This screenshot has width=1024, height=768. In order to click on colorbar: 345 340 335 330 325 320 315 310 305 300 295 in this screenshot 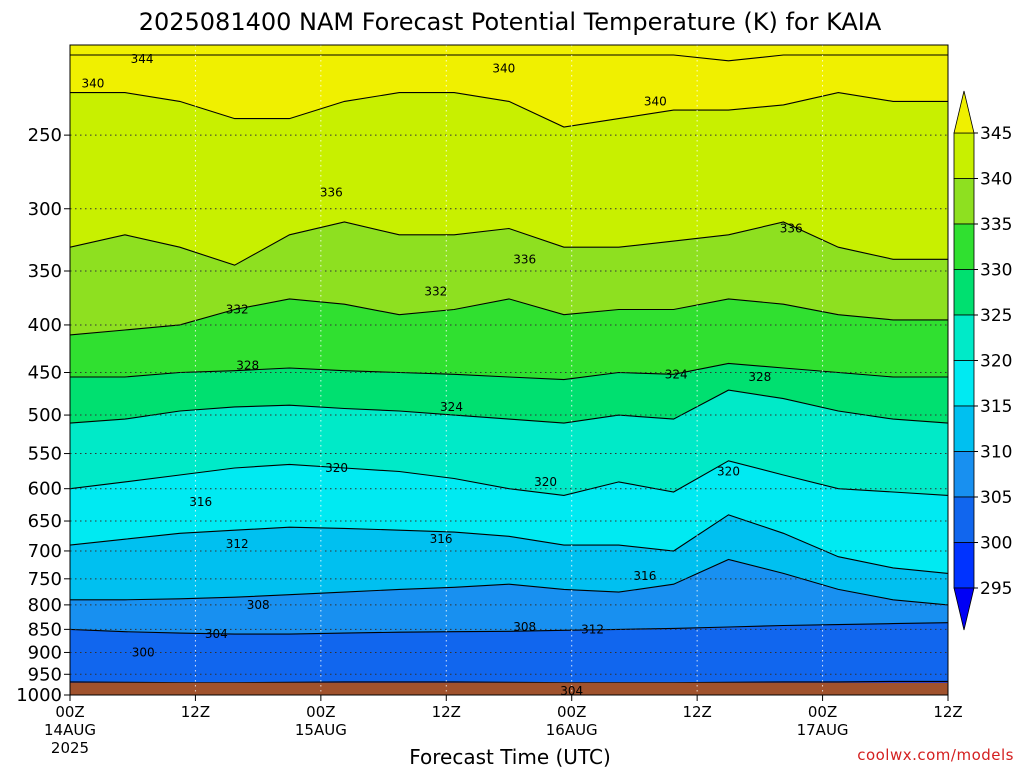, I will do `click(982, 360)`.